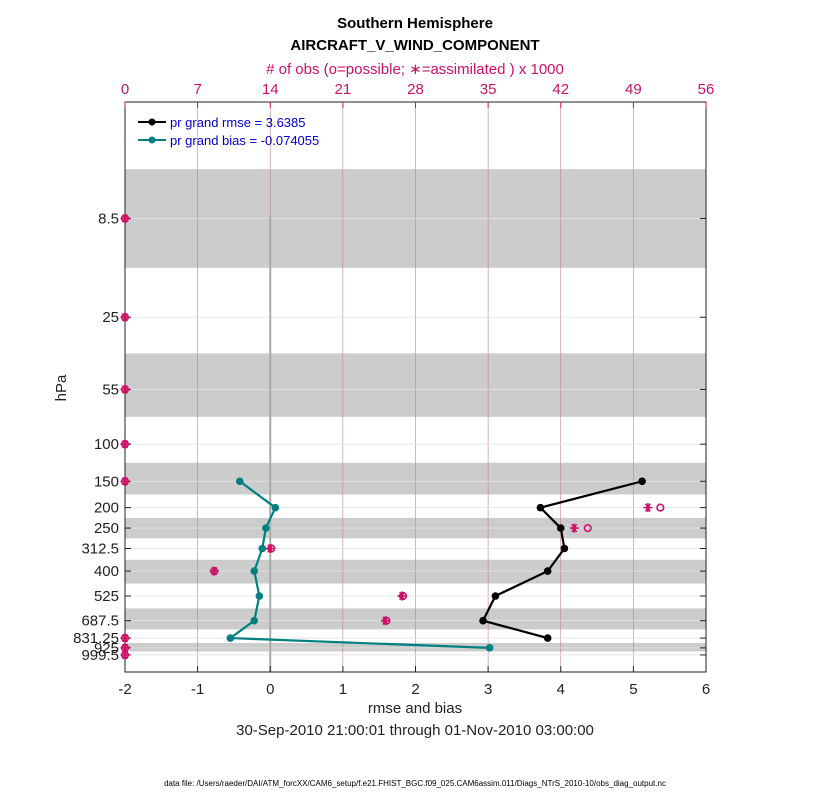  Describe the element at coordinates (106, 596) in the screenshot. I see `y-tick-label: 525` at that location.